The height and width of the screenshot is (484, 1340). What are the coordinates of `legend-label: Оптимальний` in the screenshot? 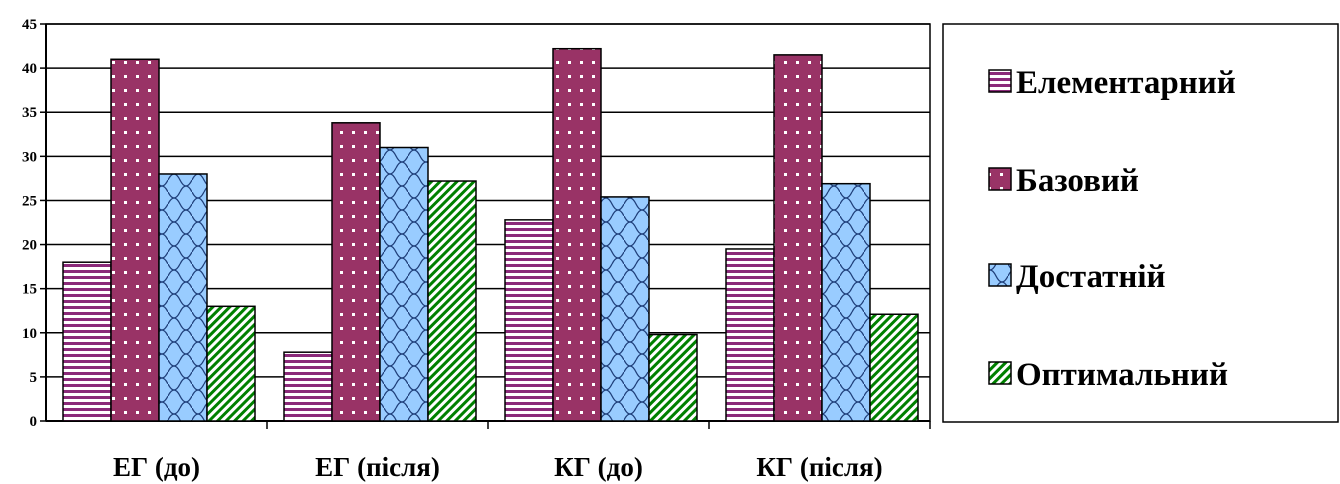 It's located at (1122, 375).